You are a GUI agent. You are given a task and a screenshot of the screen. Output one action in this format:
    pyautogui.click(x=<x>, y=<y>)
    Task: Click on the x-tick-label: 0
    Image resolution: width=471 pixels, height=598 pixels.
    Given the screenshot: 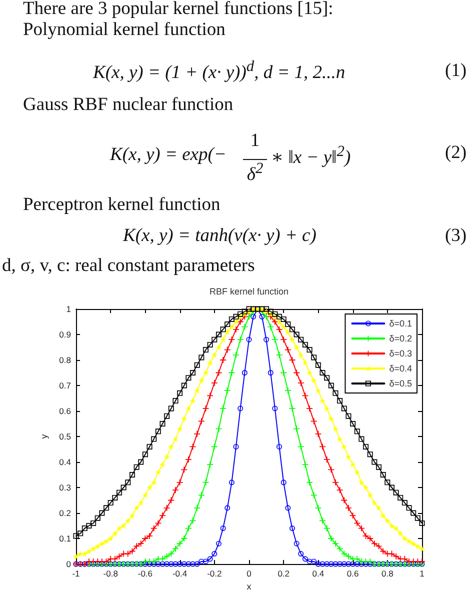 What is the action you would take?
    pyautogui.click(x=249, y=573)
    